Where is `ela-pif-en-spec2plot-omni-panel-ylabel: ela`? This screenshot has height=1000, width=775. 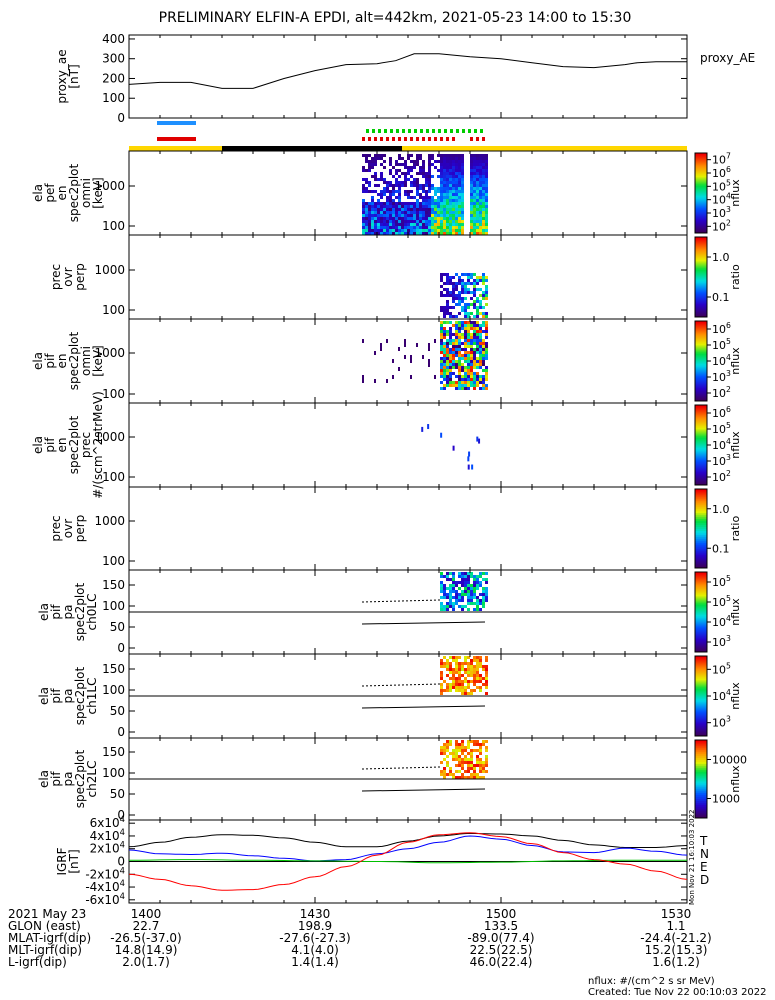
ela-pif-en-spec2plot-omni-panel-ylabel: ela is located at coordinates (38, 361).